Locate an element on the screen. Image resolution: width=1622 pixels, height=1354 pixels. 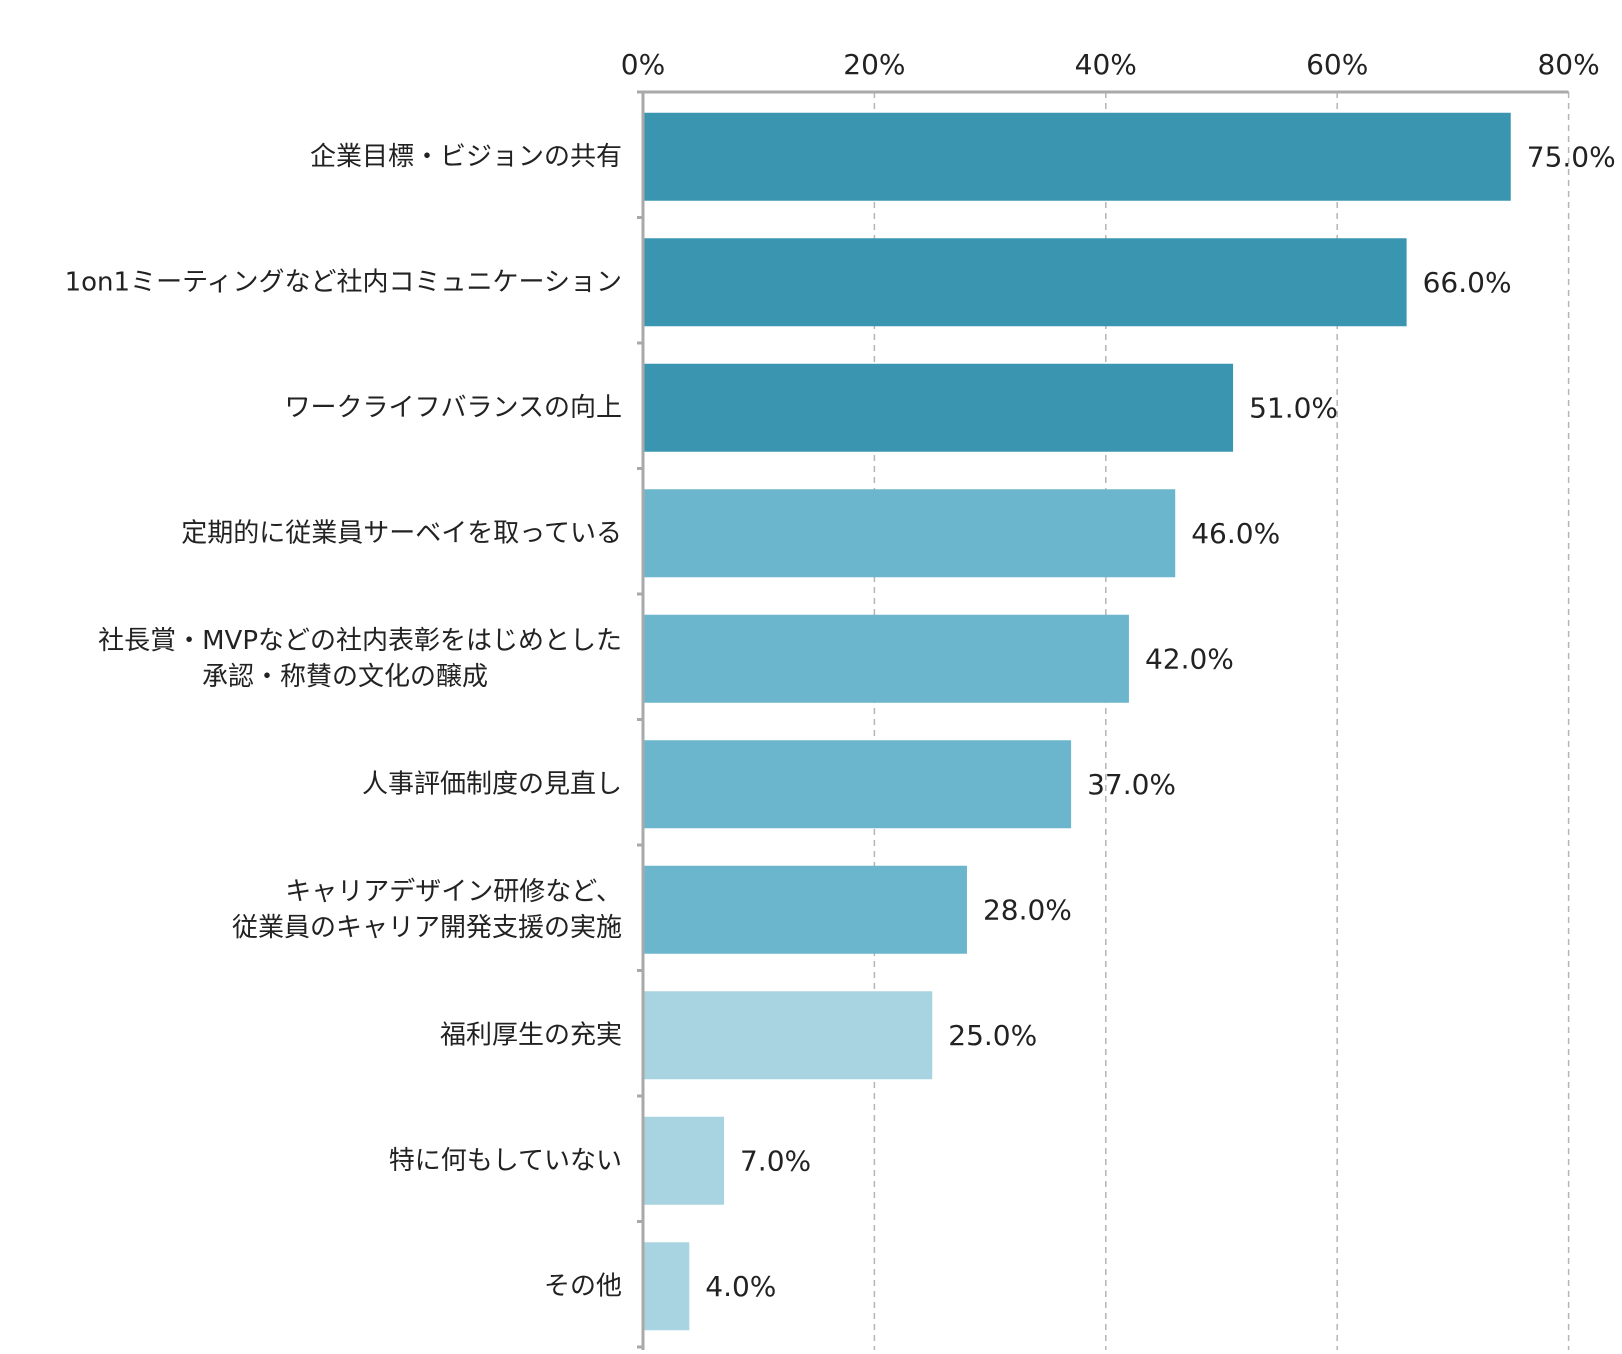
x-tick-label: 60% is located at coordinates (1337, 64).